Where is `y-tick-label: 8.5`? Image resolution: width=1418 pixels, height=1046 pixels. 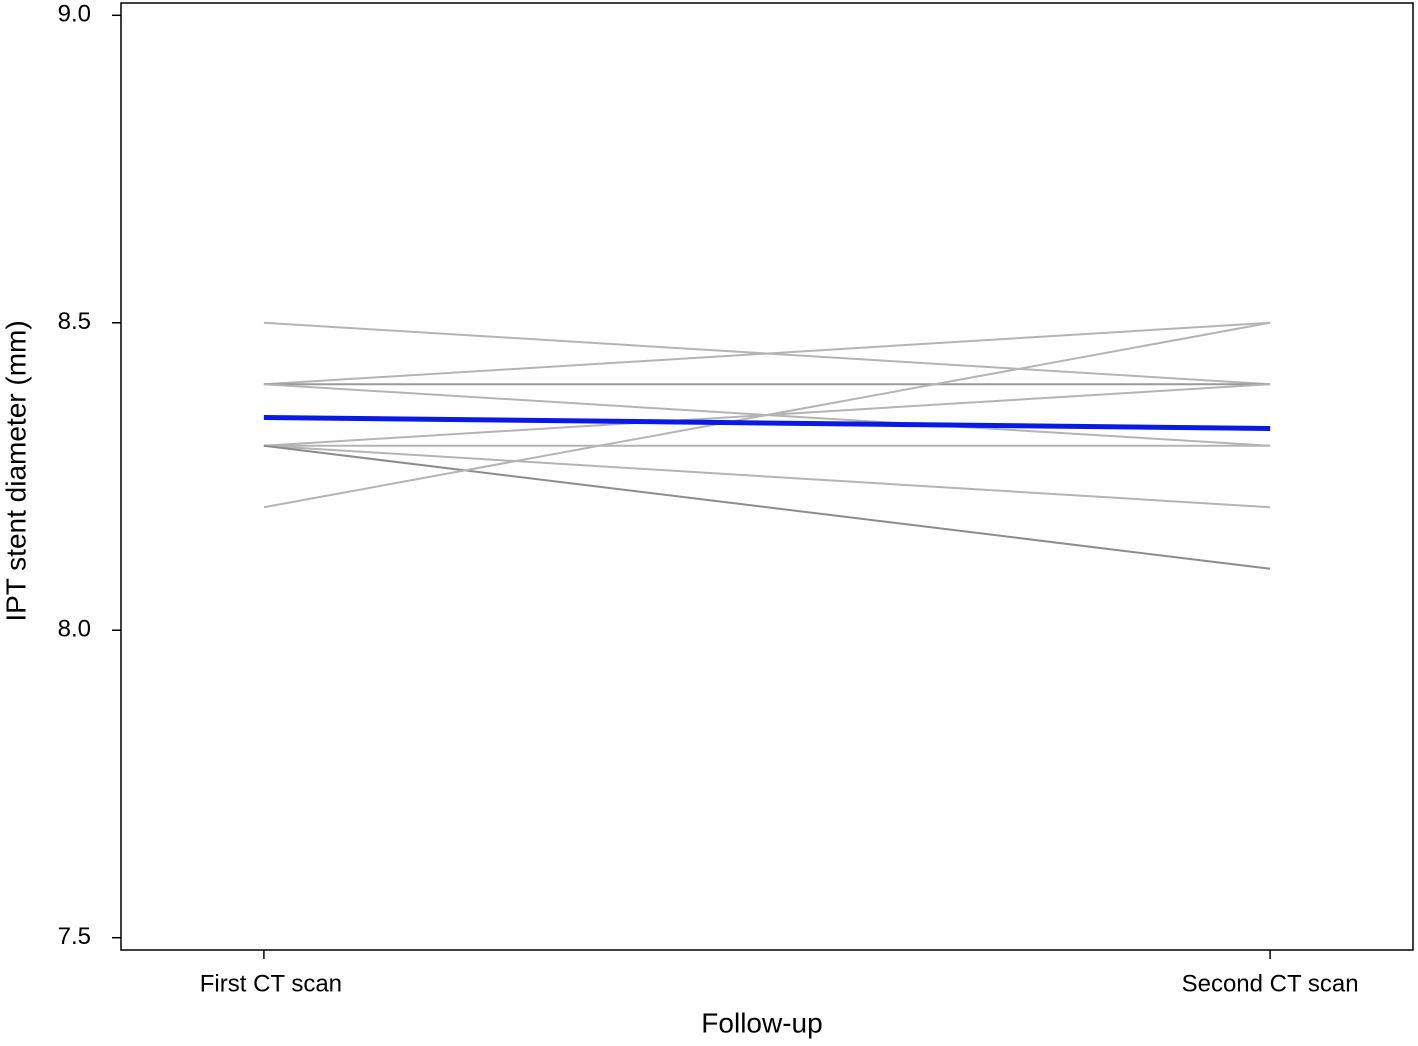 y-tick-label: 8.5 is located at coordinates (74, 321).